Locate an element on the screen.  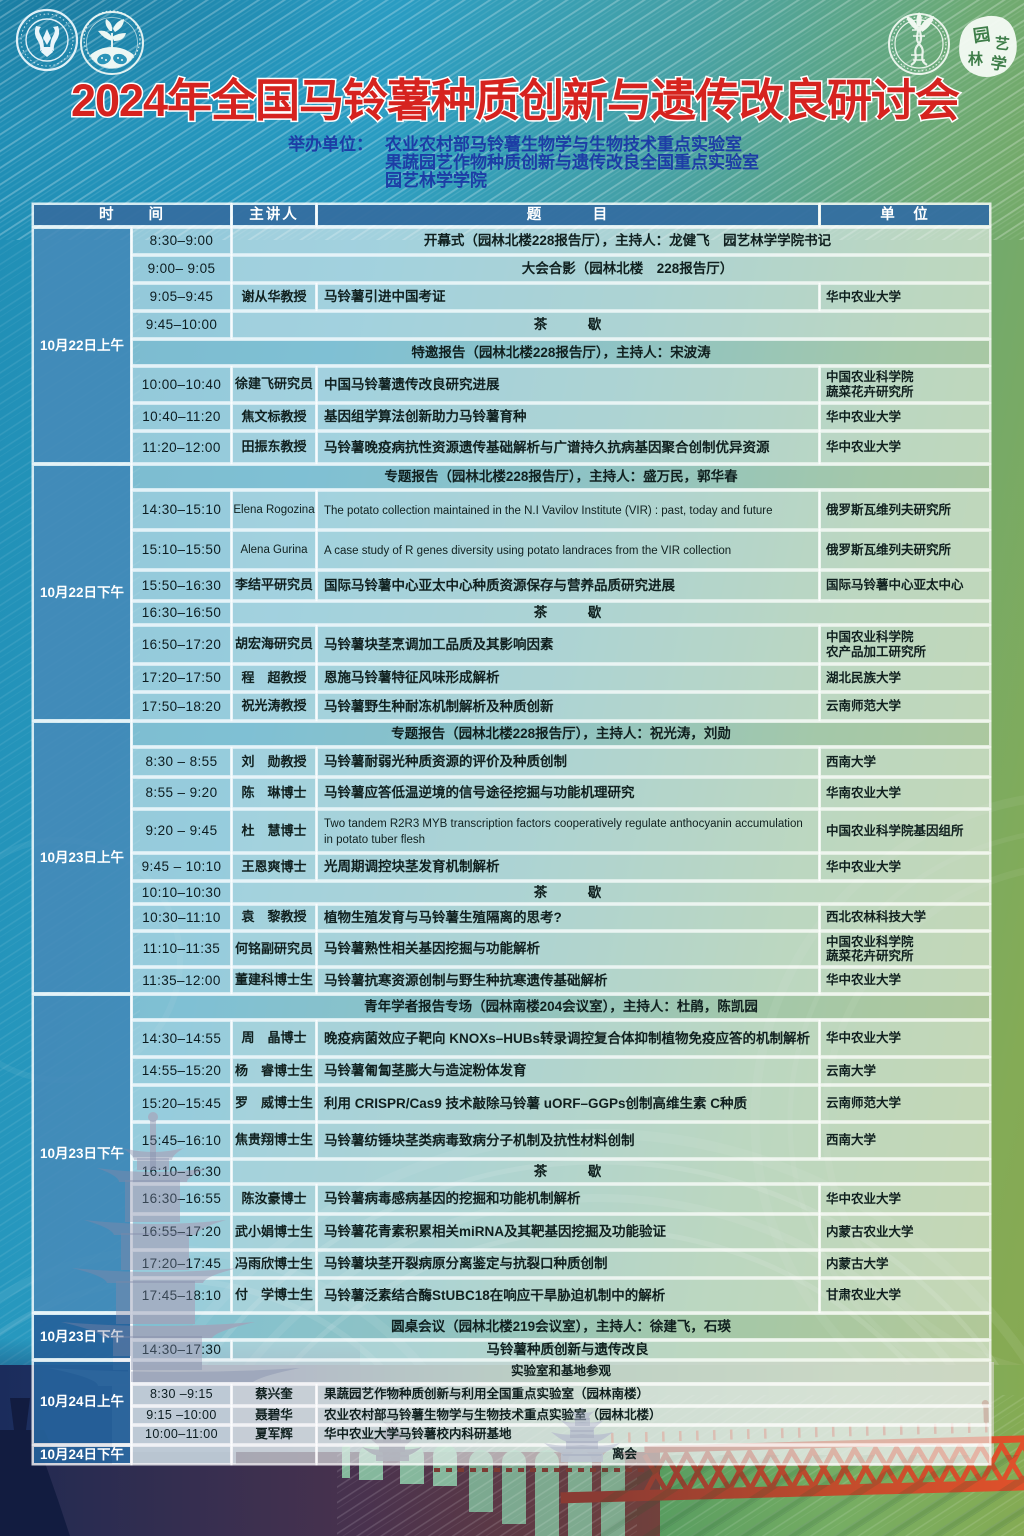
svg-text: 农业农村部马铃薯生物学与生物技术重点实验室 is located at coordinates (563, 144).